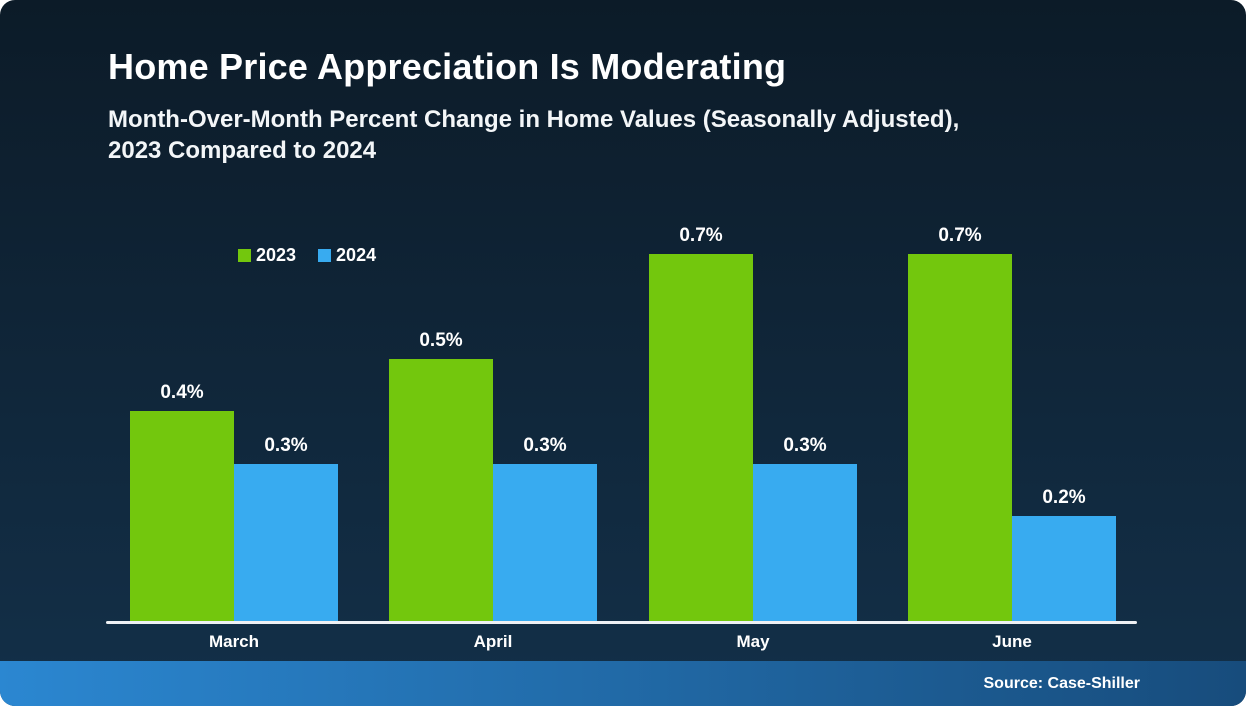 The height and width of the screenshot is (706, 1246). Describe the element at coordinates (1064, 497) in the screenshot. I see `bar-value-label-2024-june: 0.2%` at that location.